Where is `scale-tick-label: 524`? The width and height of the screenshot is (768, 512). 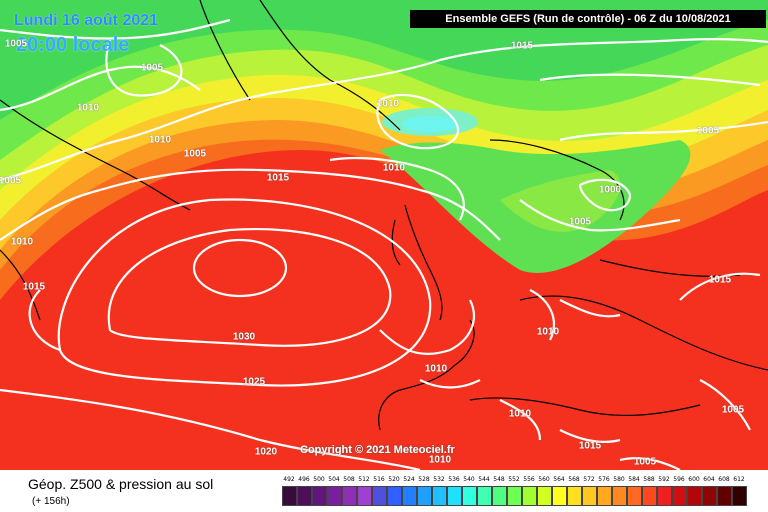 scale-tick-label: 524 is located at coordinates (409, 479).